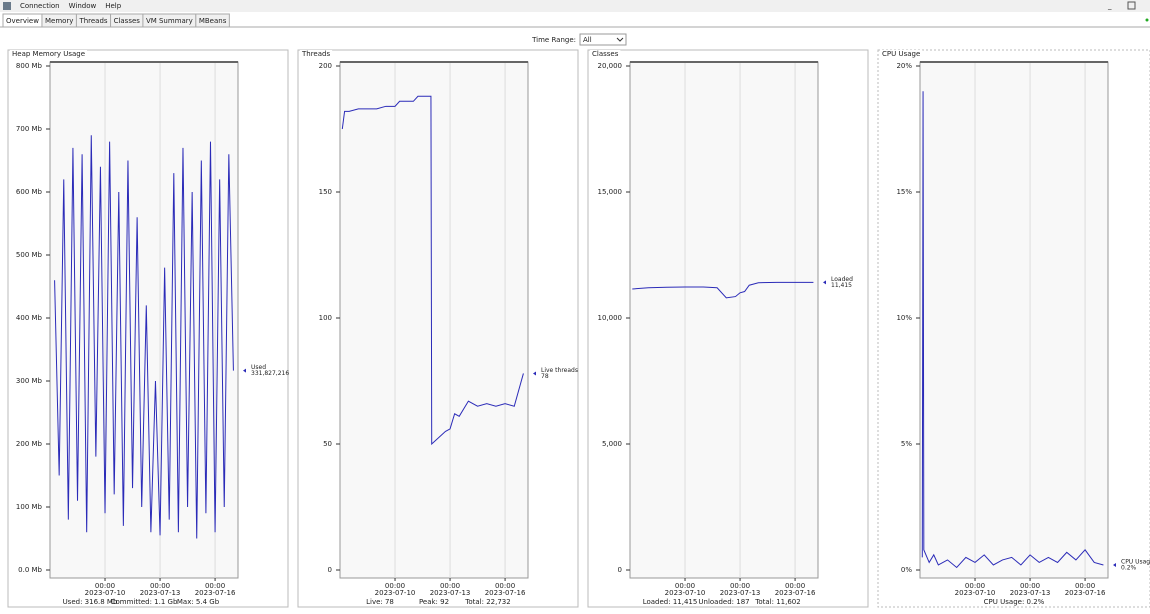  I want to click on menu-bar, so click(575, 6).